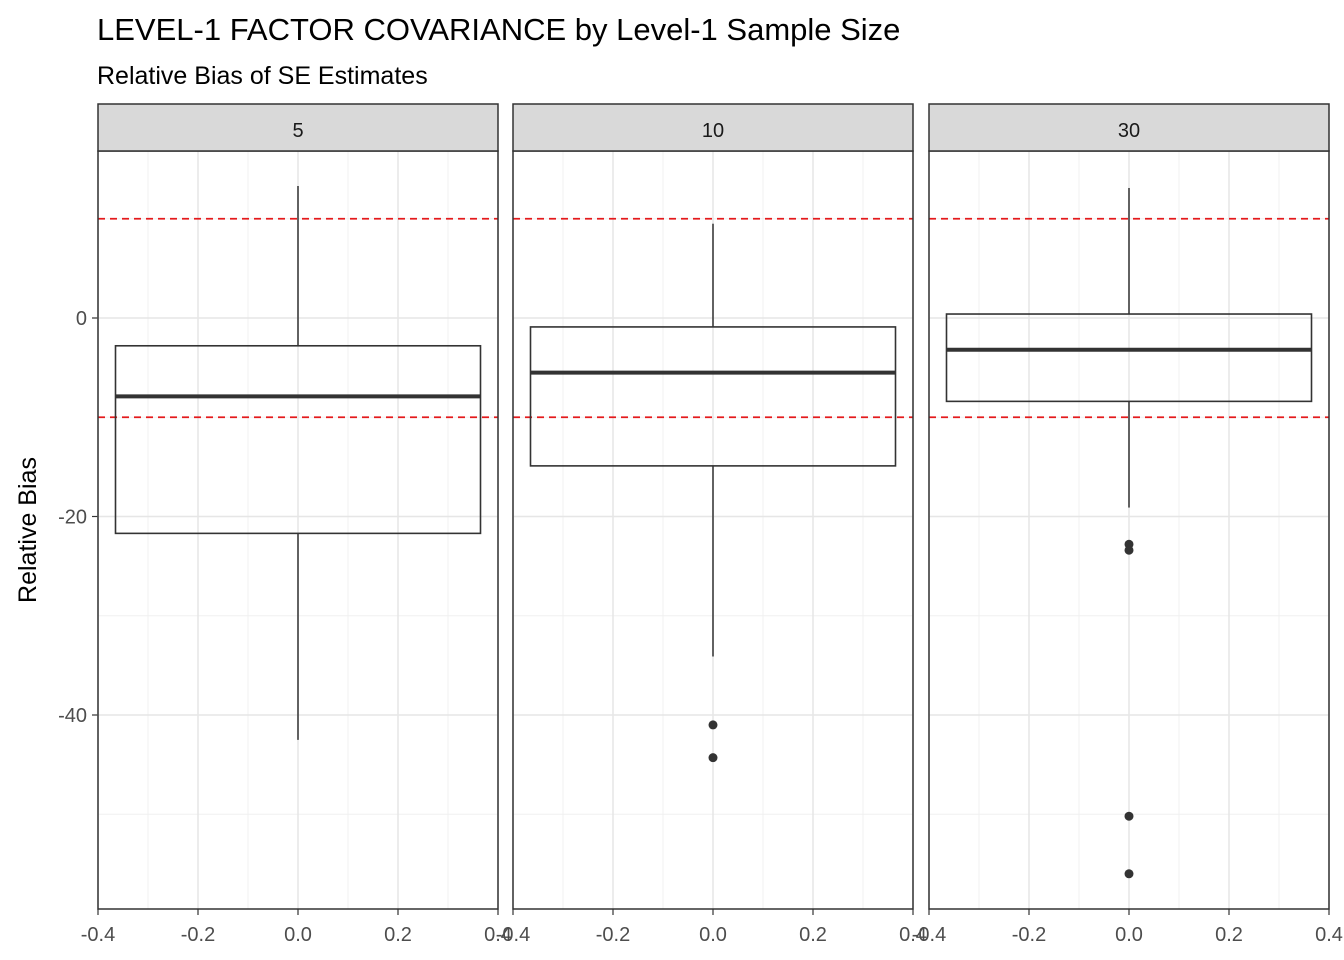 This screenshot has height=960, width=1344. I want to click on facet-strip-label: 10, so click(713, 131).